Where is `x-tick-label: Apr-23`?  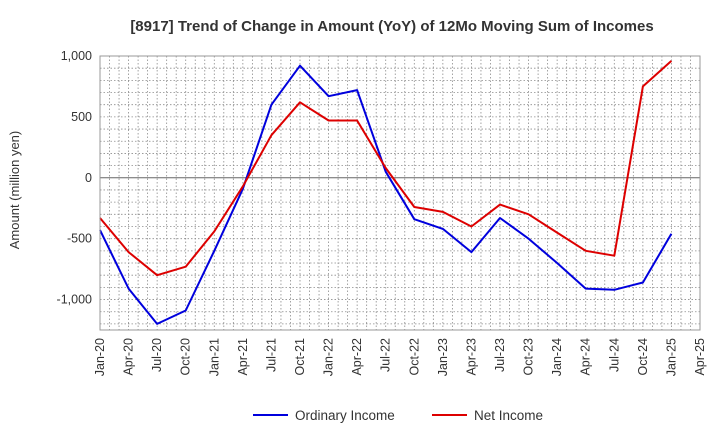
x-tick-label: Apr-23 is located at coordinates (471, 357).